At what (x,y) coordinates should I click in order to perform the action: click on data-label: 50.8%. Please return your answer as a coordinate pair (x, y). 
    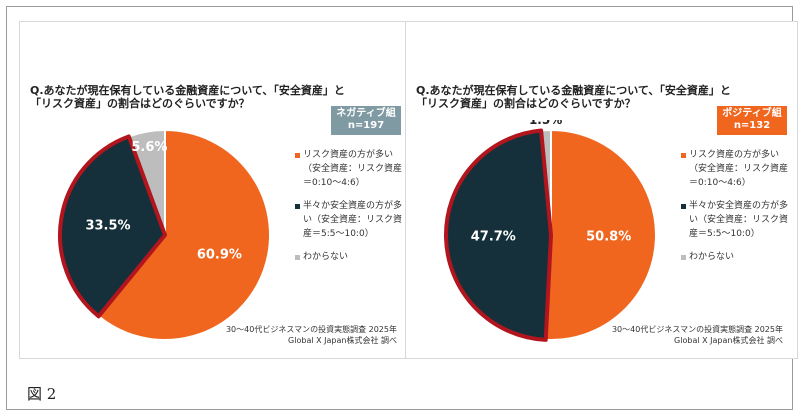
    Looking at the image, I should click on (608, 237).